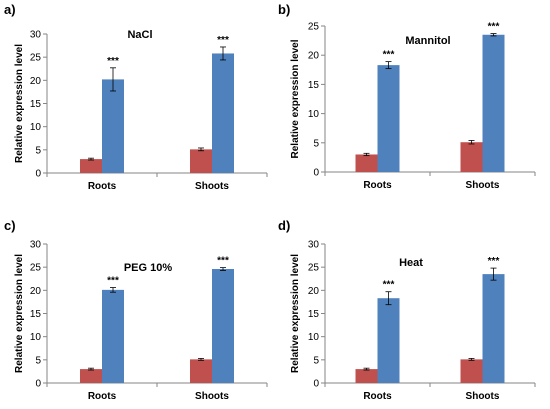 Image resolution: width=550 pixels, height=409 pixels. I want to click on panel-letter: d), so click(284, 225).